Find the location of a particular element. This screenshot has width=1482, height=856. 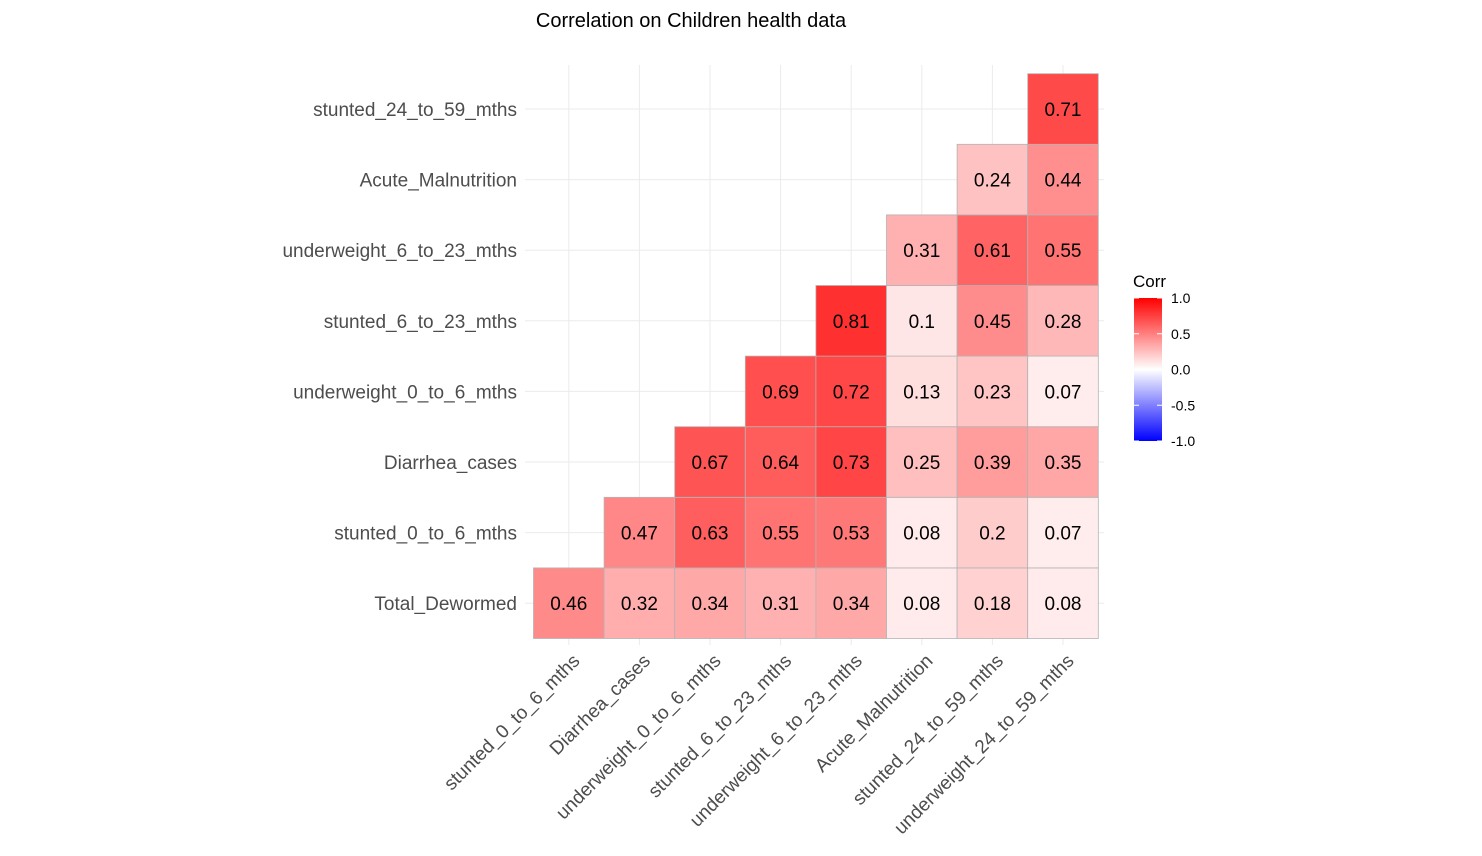

x-tick-label: stunted_6_to_23_mths is located at coordinates (721, 727).